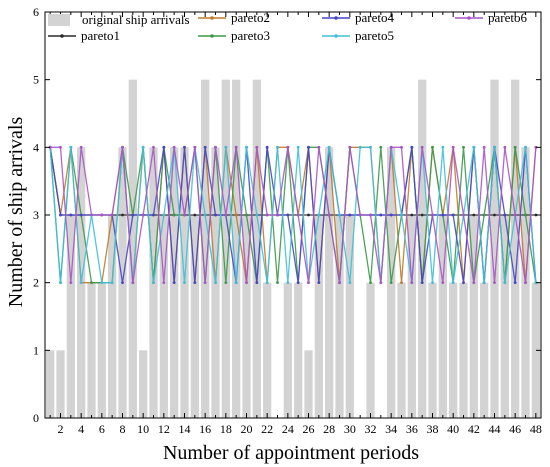 Image resolution: width=550 pixels, height=467 pixels. What do you see at coordinates (453, 429) in the screenshot?
I see `x-tick-label-40: 40` at bounding box center [453, 429].